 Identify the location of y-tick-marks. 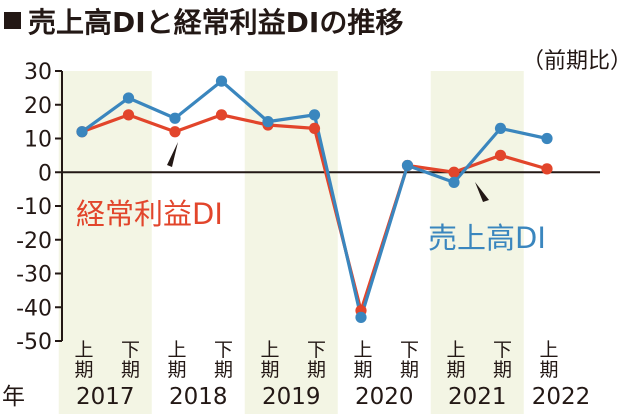
(58, 206).